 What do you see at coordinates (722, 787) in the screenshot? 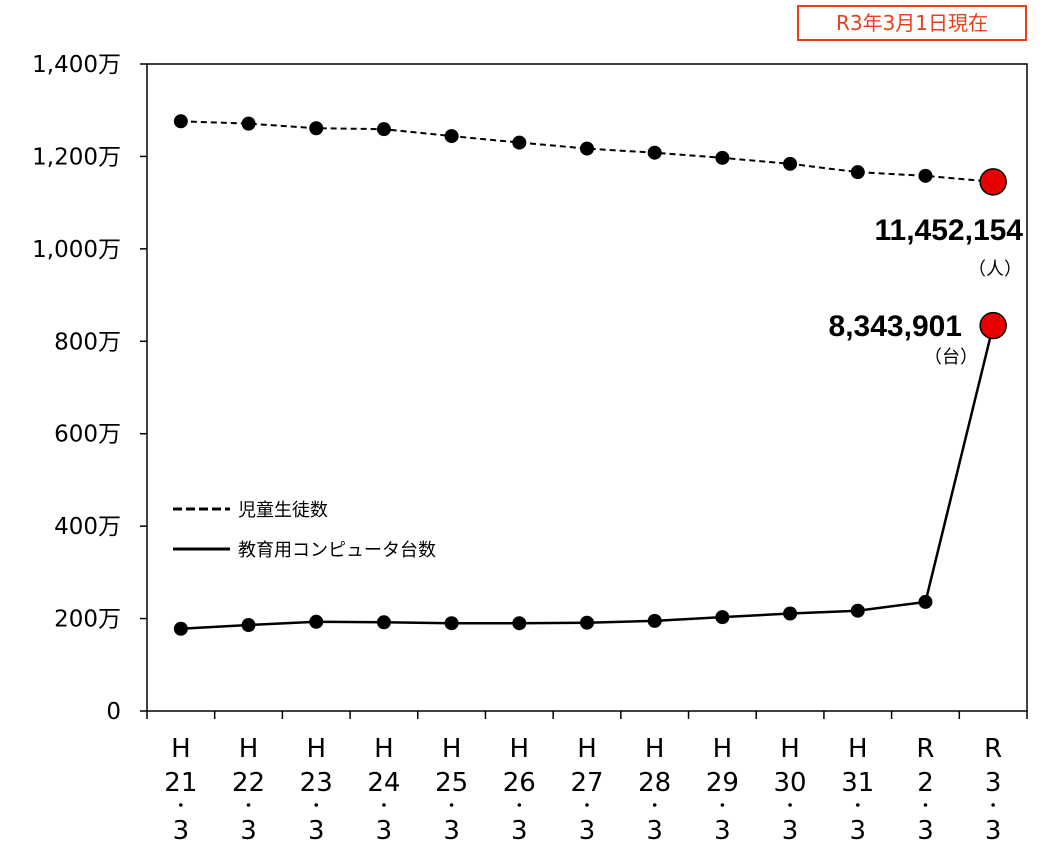
I see `x-tick-label: H 29 3` at bounding box center [722, 787].